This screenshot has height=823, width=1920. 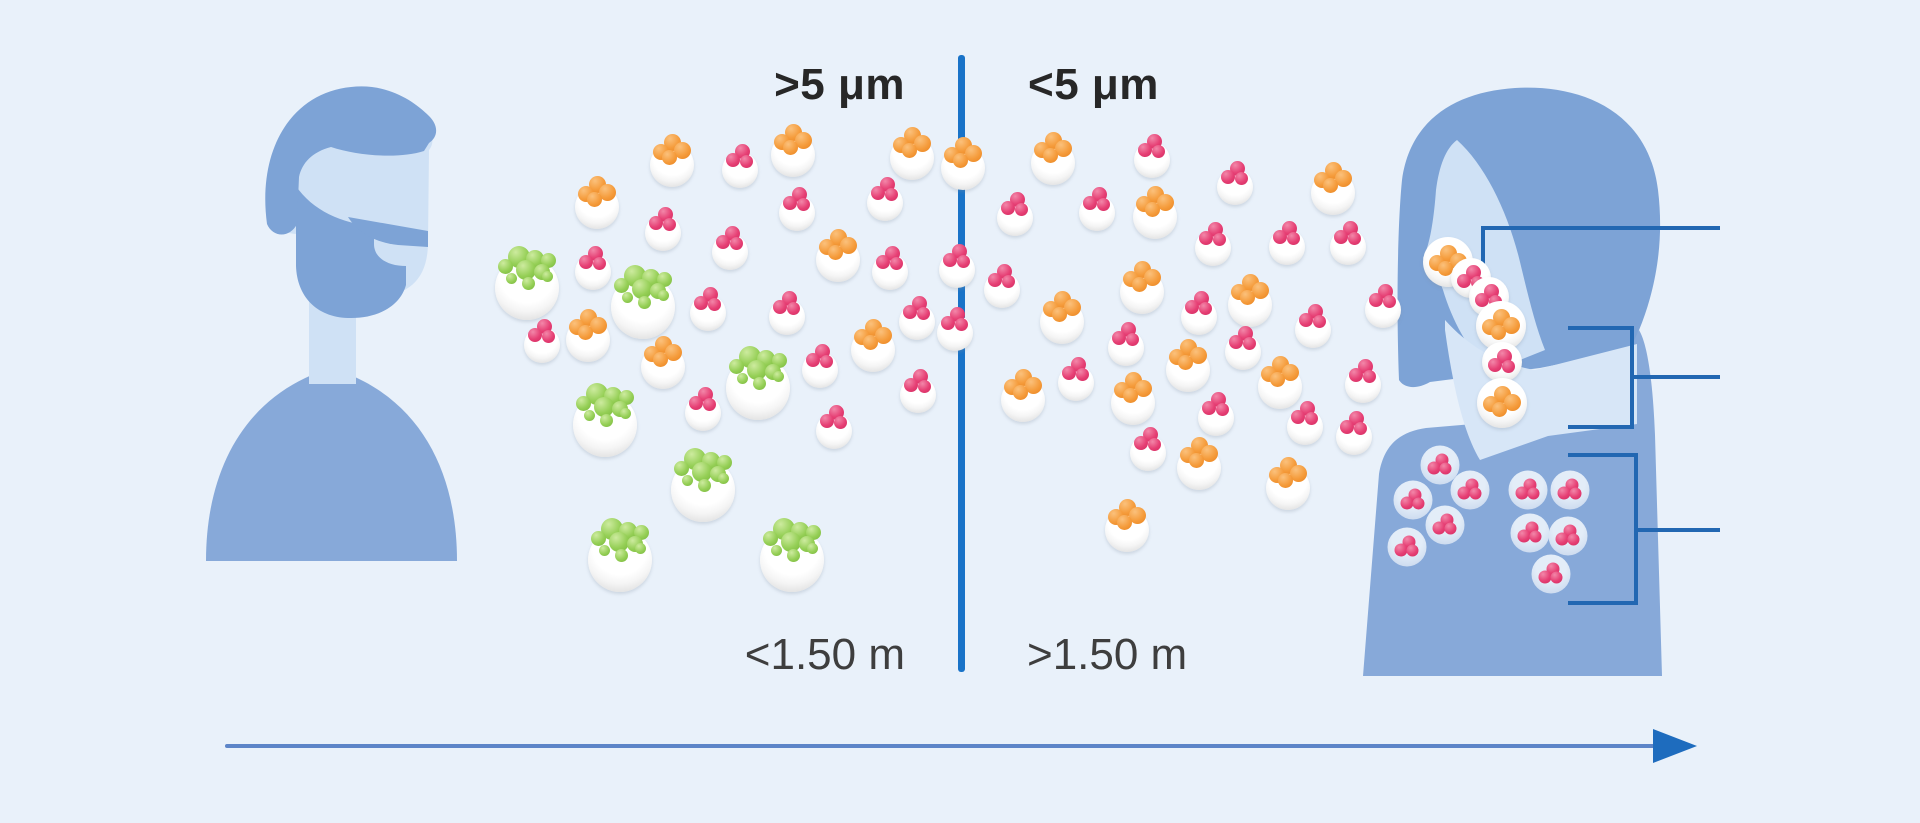 What do you see at coordinates (351, 252) in the screenshot?
I see `man-beard` at bounding box center [351, 252].